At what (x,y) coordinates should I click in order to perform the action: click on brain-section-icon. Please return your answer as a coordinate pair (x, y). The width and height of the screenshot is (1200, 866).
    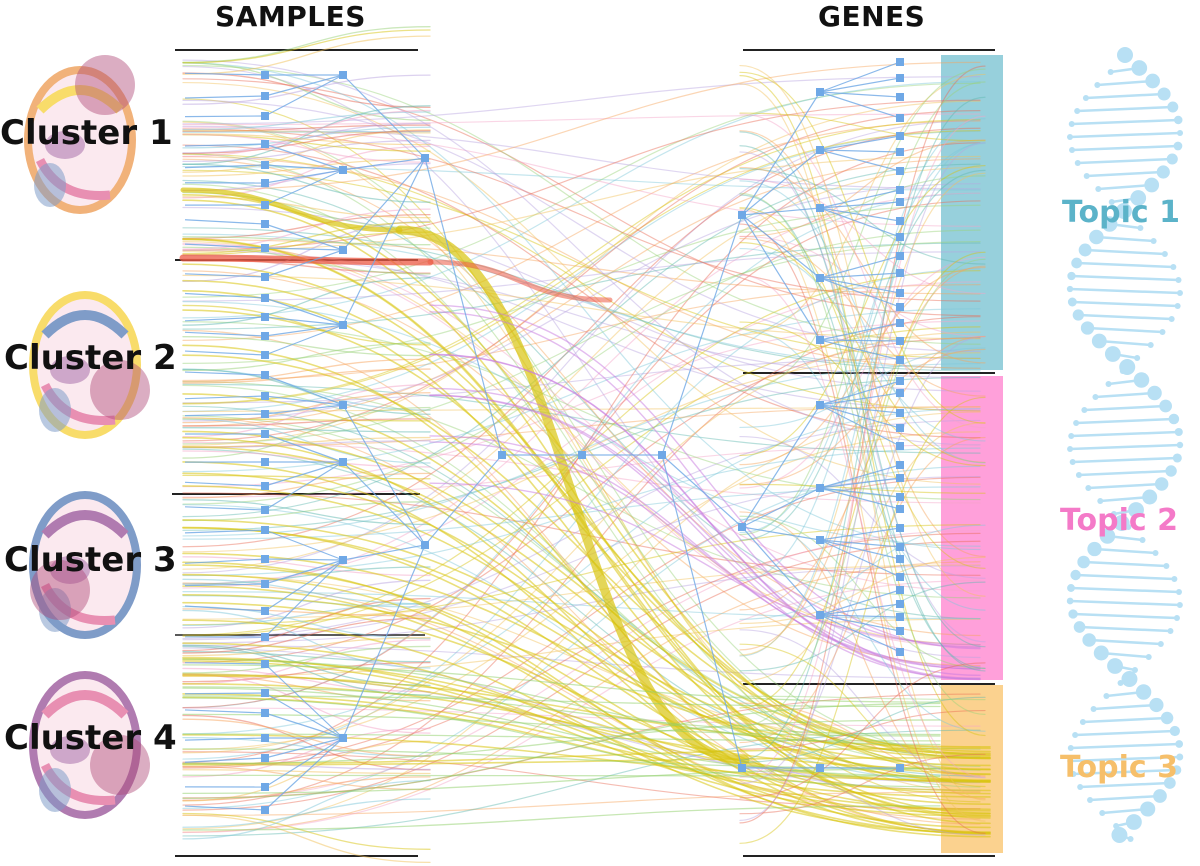
    Looking at the image, I should click on (89, 745).